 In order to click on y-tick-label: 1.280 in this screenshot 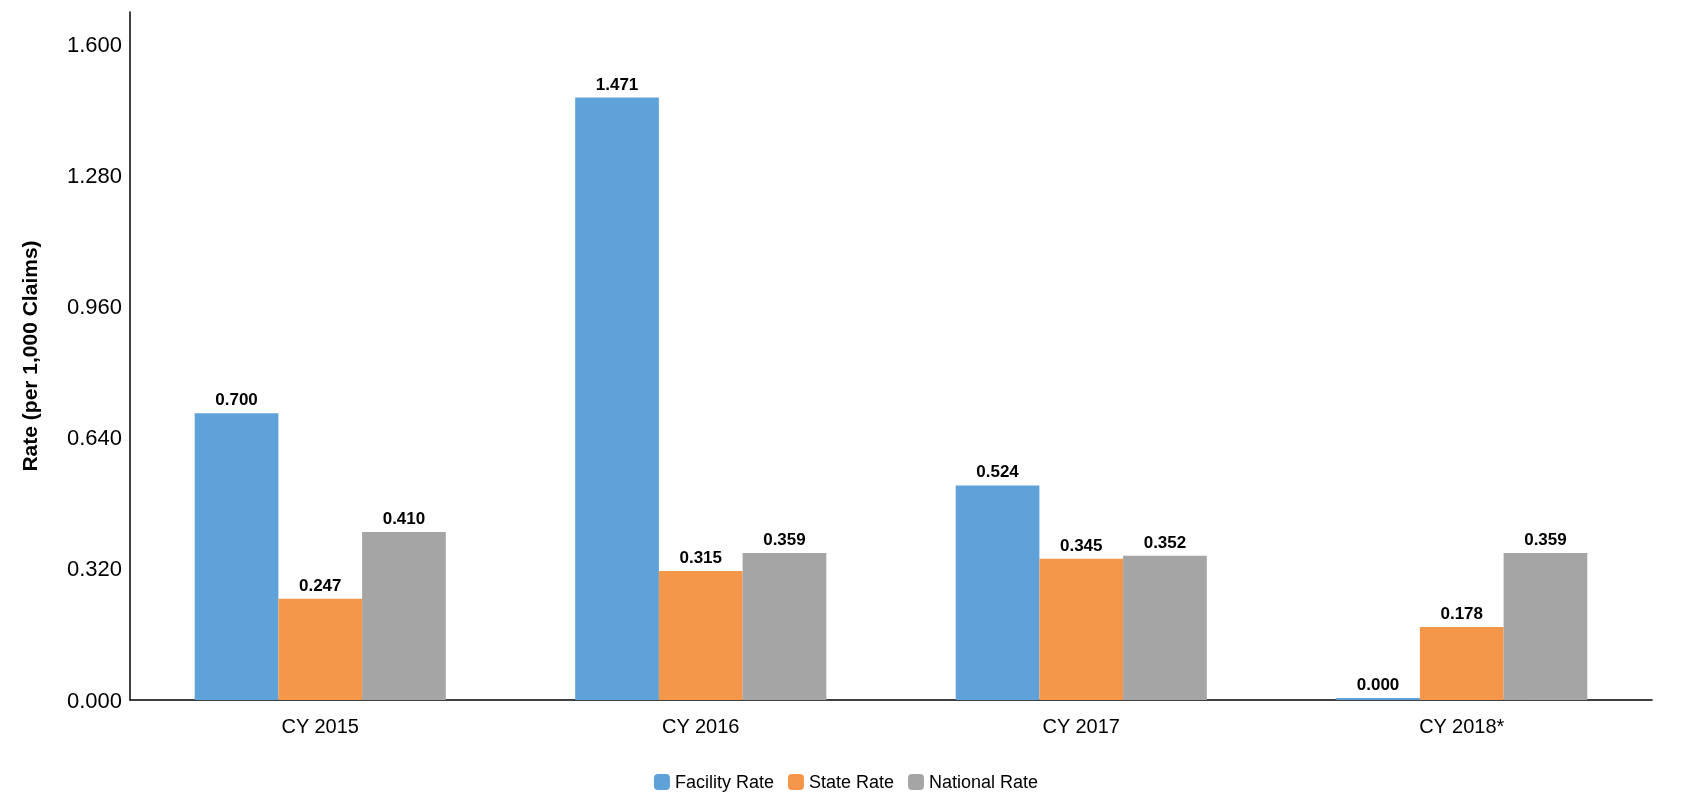, I will do `click(94, 176)`.